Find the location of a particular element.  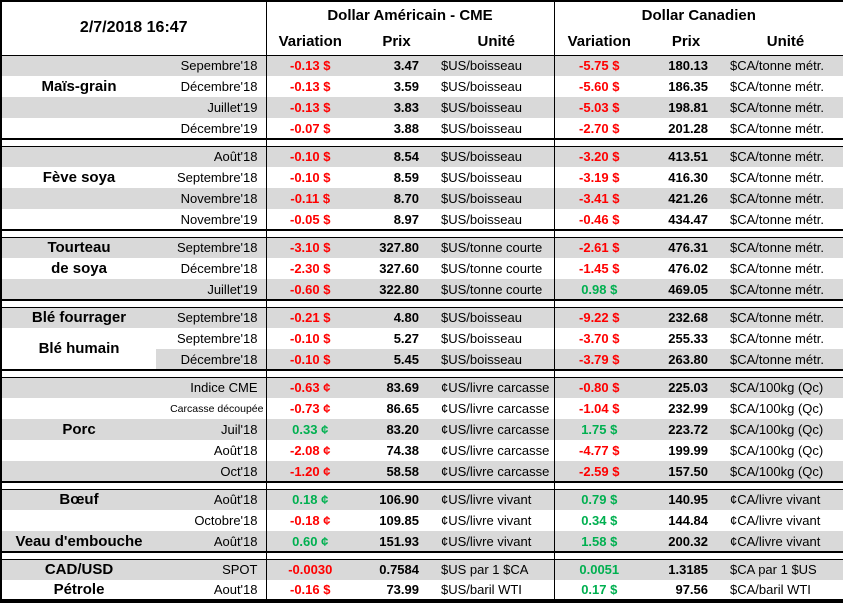

contract-cell: Juil'18 is located at coordinates (211, 429).